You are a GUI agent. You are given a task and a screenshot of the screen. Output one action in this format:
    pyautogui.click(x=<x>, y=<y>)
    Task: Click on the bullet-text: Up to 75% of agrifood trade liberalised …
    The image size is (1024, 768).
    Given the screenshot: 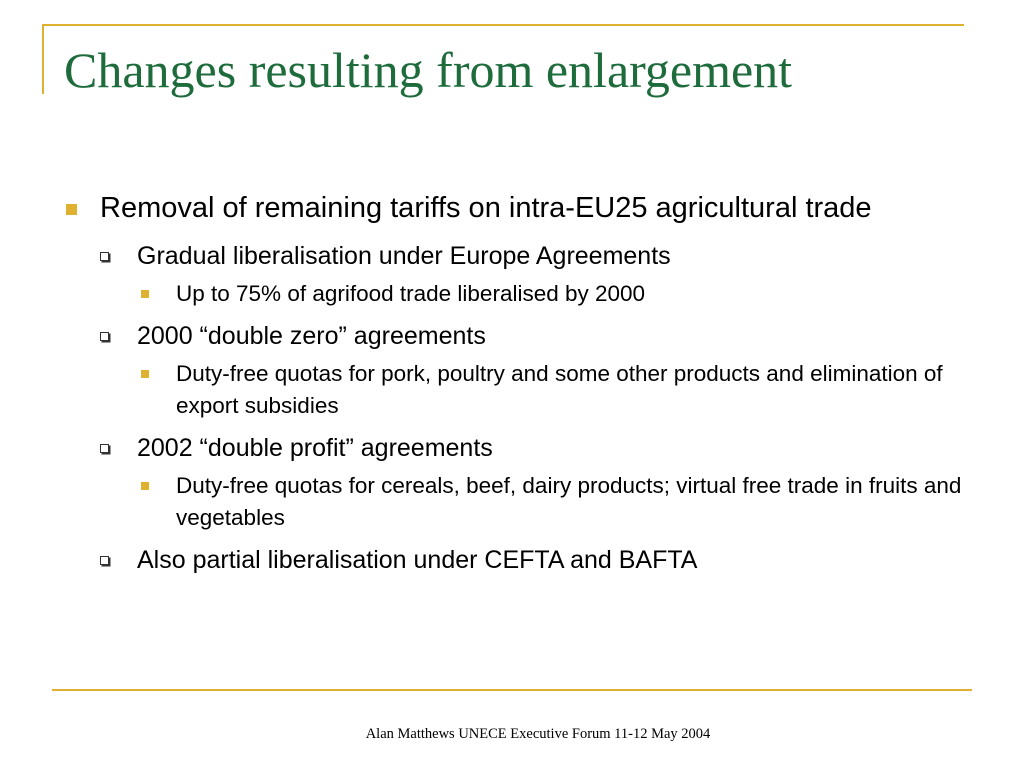 What is the action you would take?
    pyautogui.click(x=411, y=293)
    